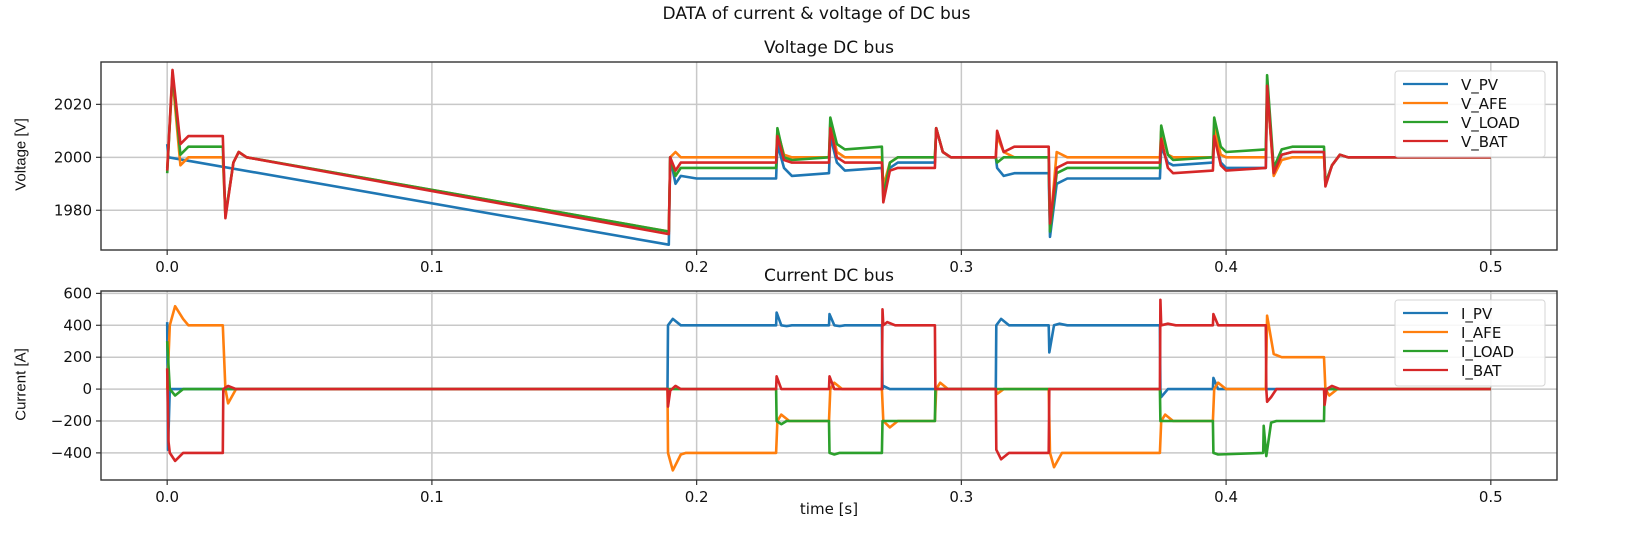 Image resolution: width=1633 pixels, height=542 pixels. What do you see at coordinates (1487, 352) in the screenshot?
I see `legend-label: I_LOAD` at bounding box center [1487, 352].